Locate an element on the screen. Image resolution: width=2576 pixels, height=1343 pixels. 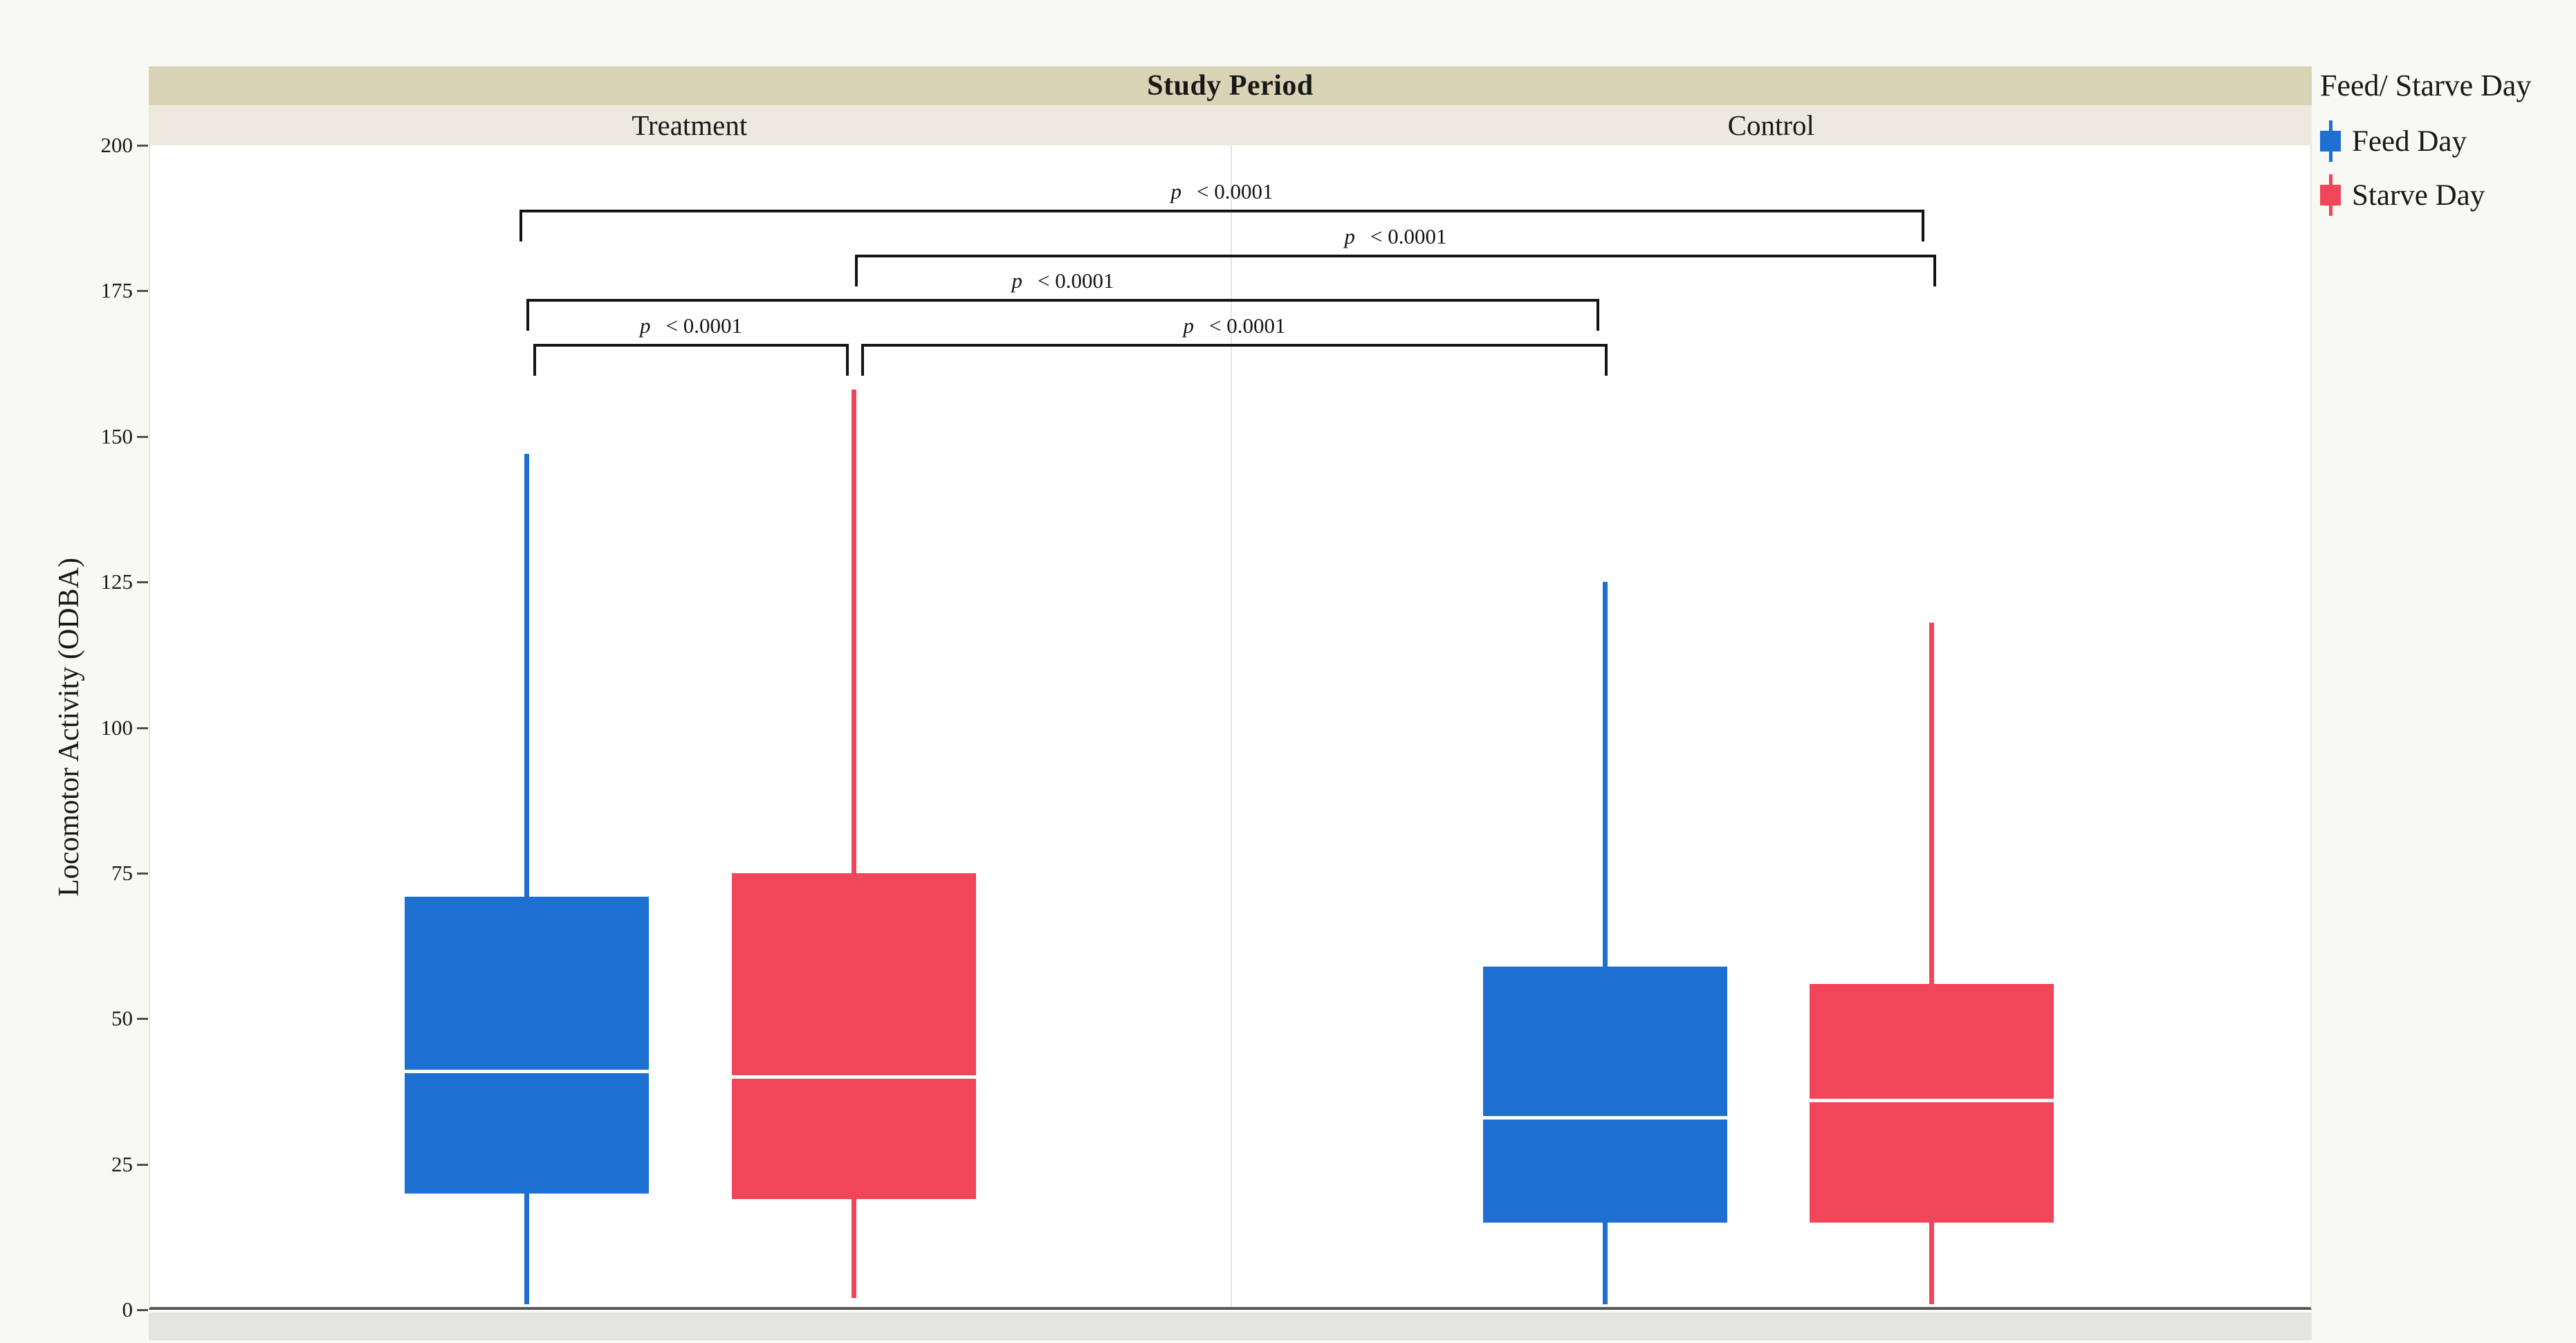
facet-title-band: Study Period is located at coordinates (1230, 85).